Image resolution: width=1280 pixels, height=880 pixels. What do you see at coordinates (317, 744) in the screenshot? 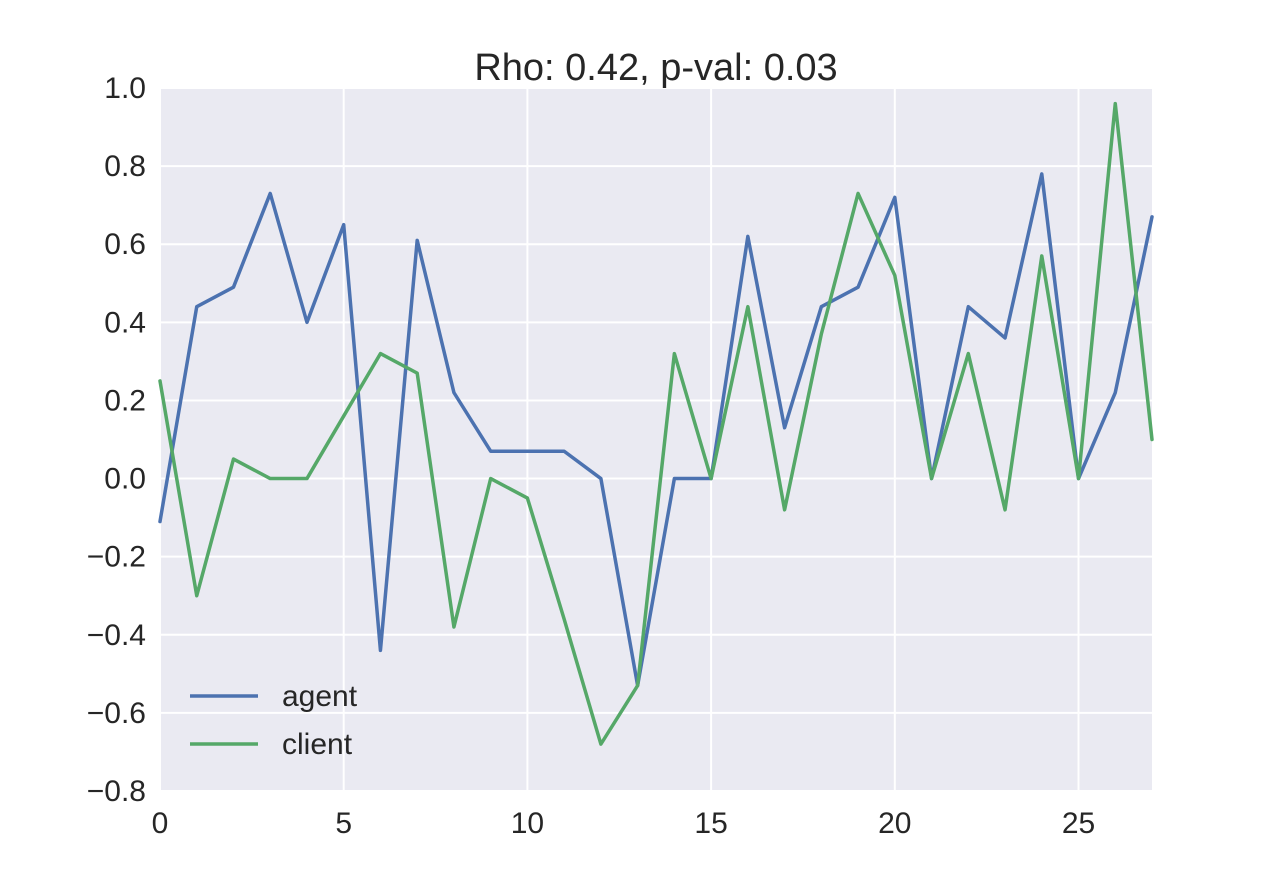
I see `legend-label-client: client` at bounding box center [317, 744].